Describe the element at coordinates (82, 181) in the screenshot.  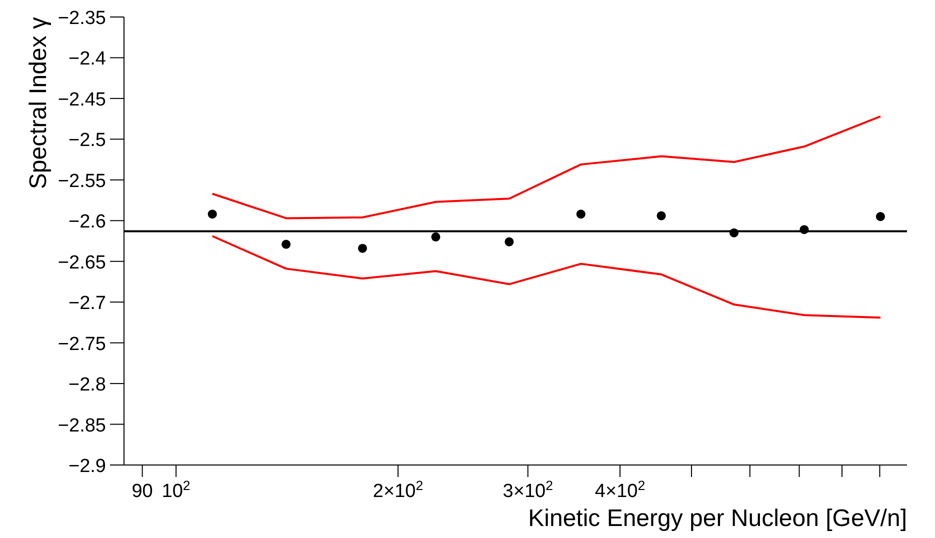
I see `y-tick-label: −2.55` at that location.